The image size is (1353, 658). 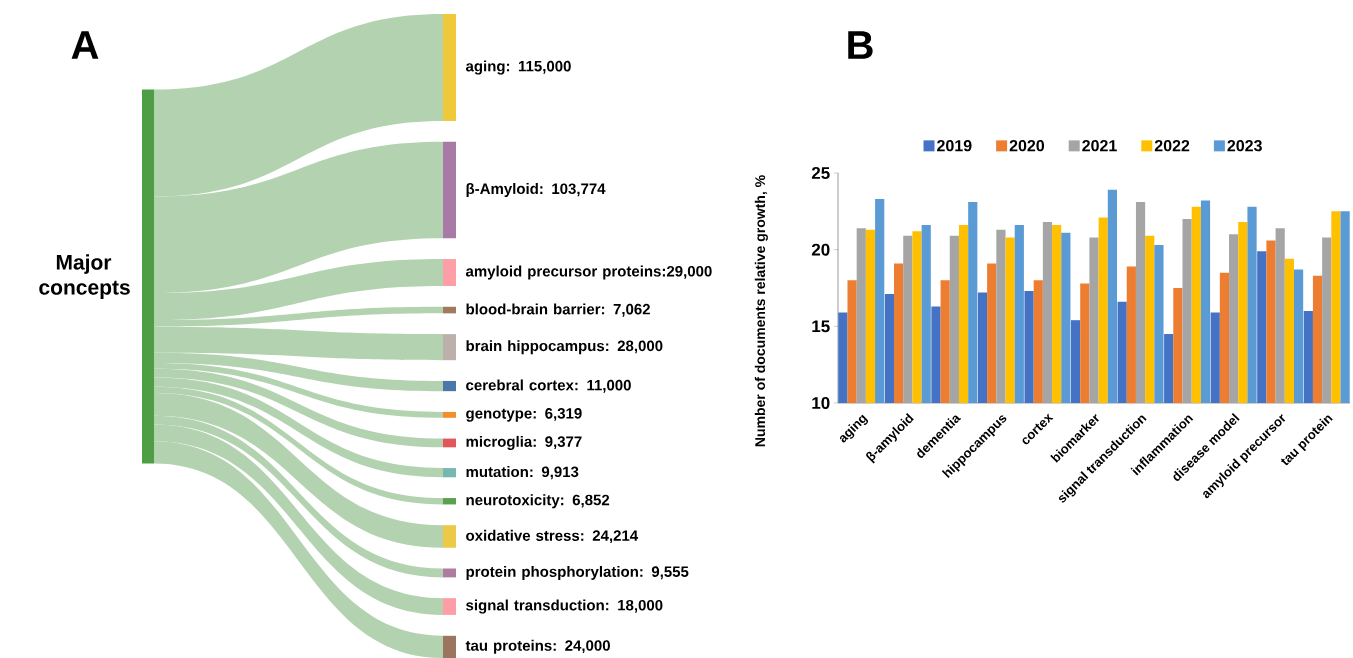 What do you see at coordinates (860, 45) in the screenshot?
I see `chart-title: B` at bounding box center [860, 45].